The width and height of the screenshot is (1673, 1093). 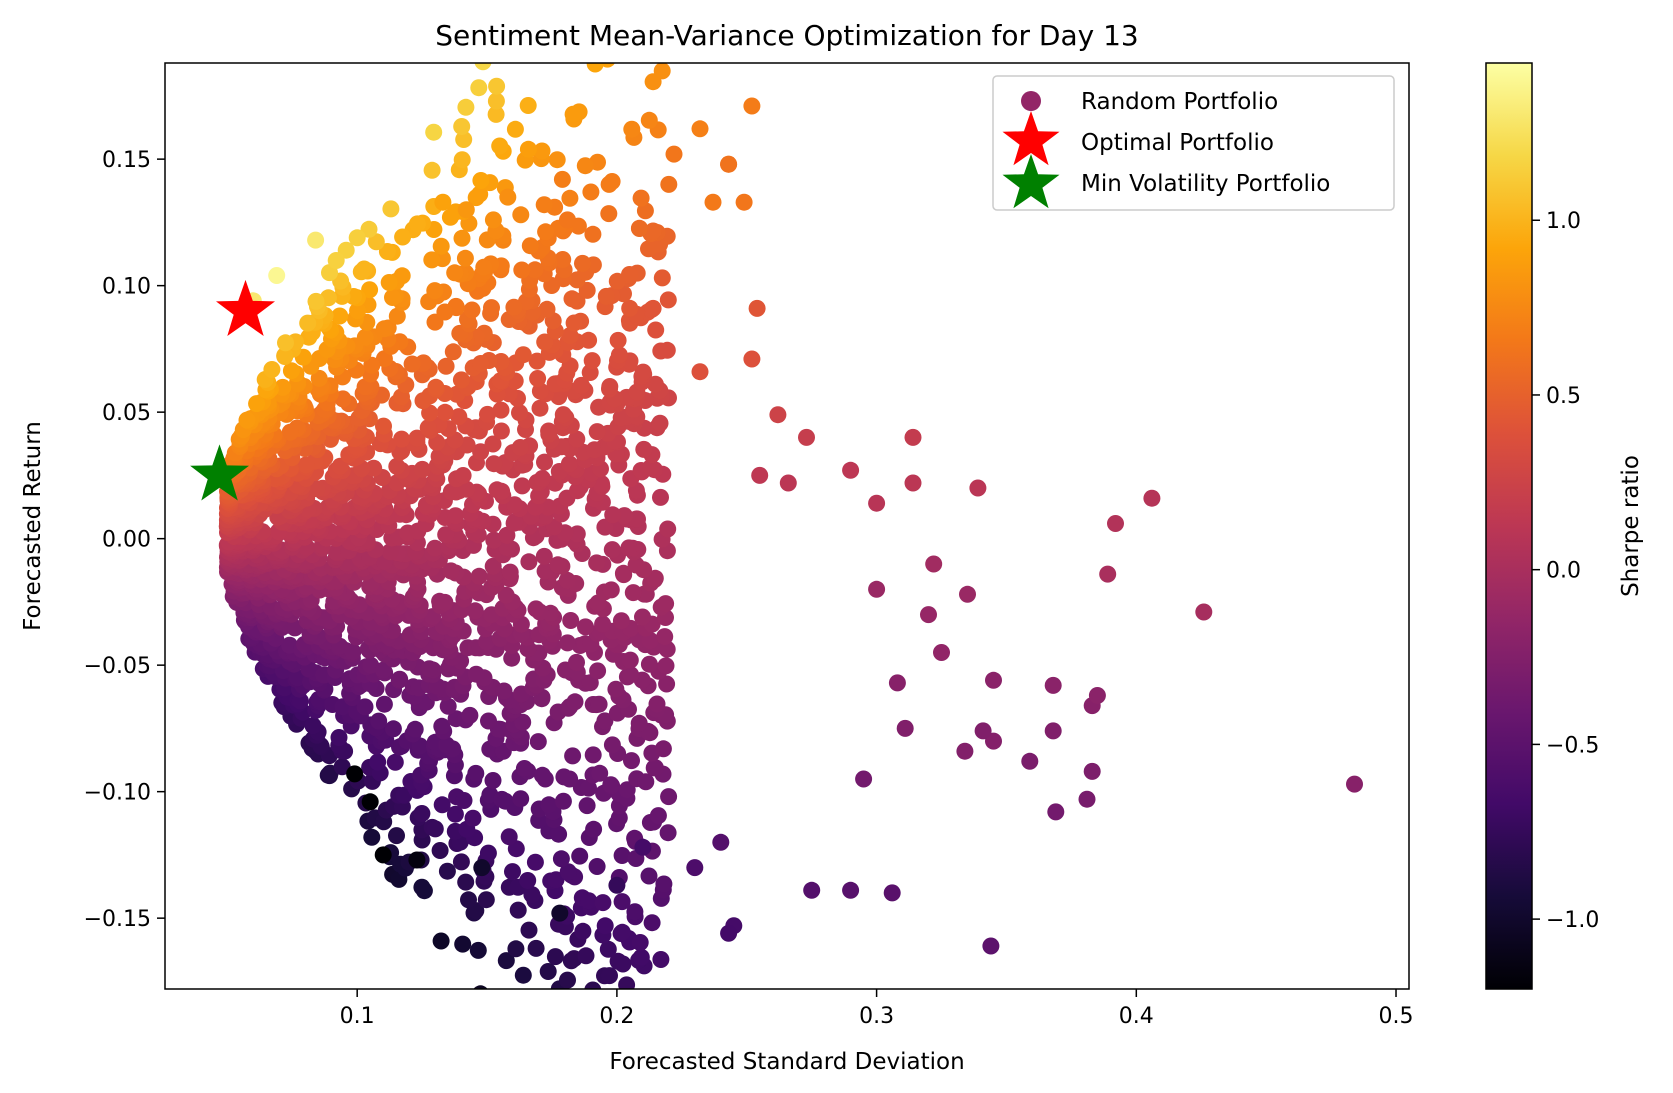 I want to click on legend-min-volatility-star, so click(x=1031, y=181).